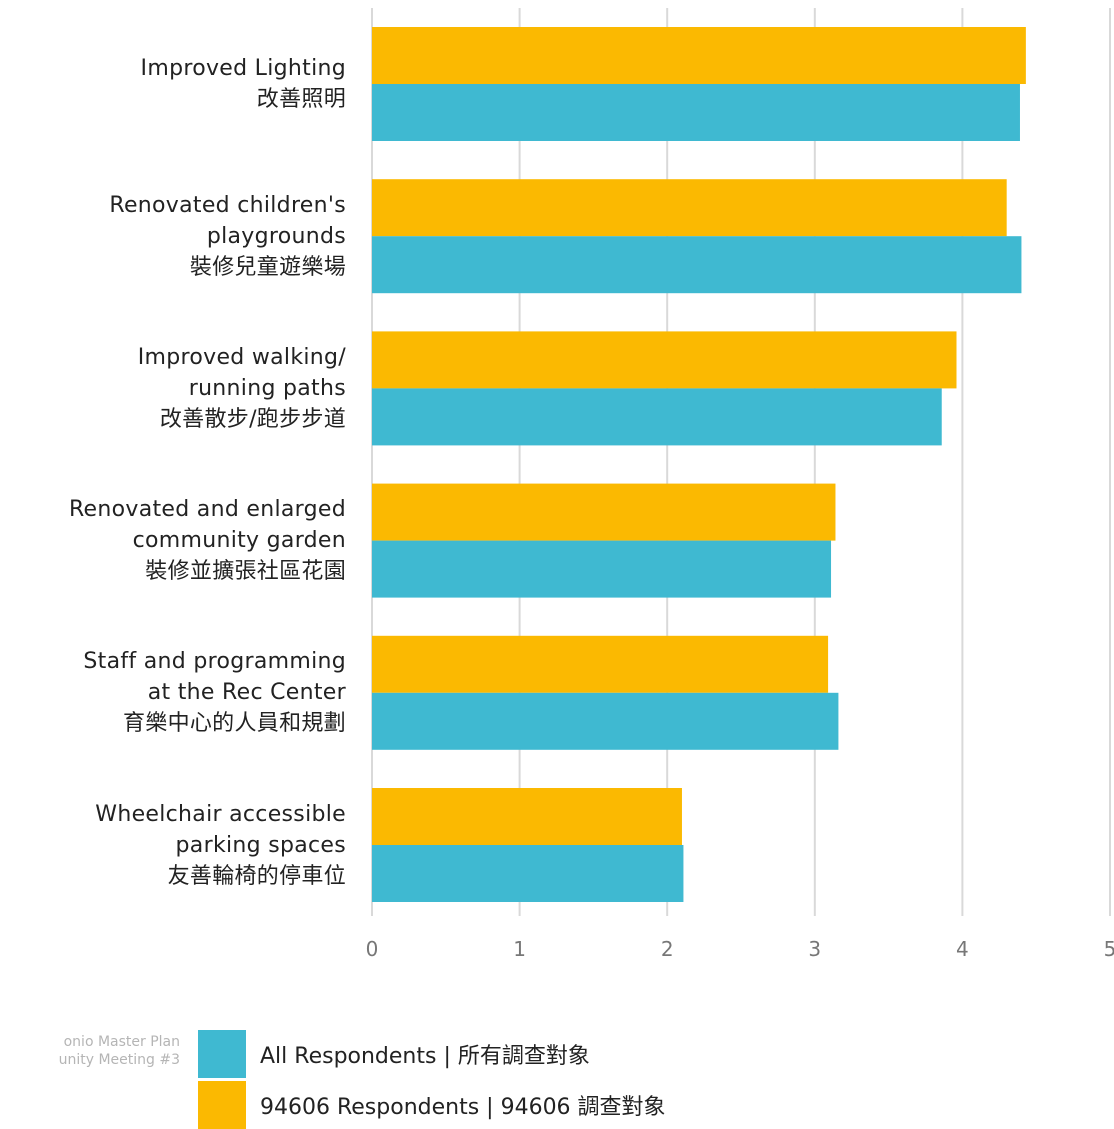  I want to click on category-label-4-line-2: 育樂中心的人員和規劃, so click(234, 724).